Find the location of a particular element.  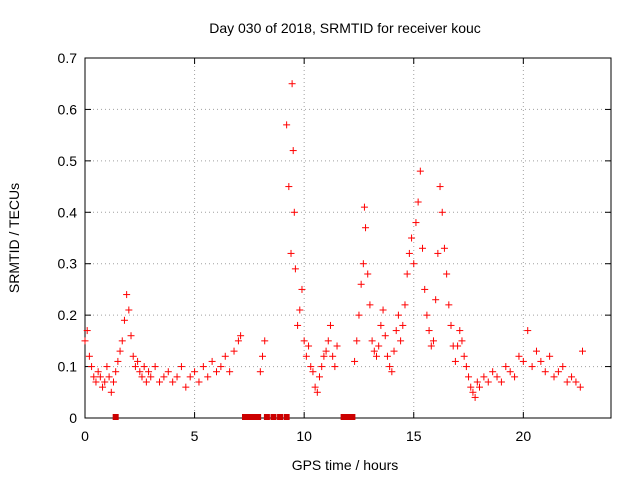

x-tick-label: 20 is located at coordinates (524, 436).